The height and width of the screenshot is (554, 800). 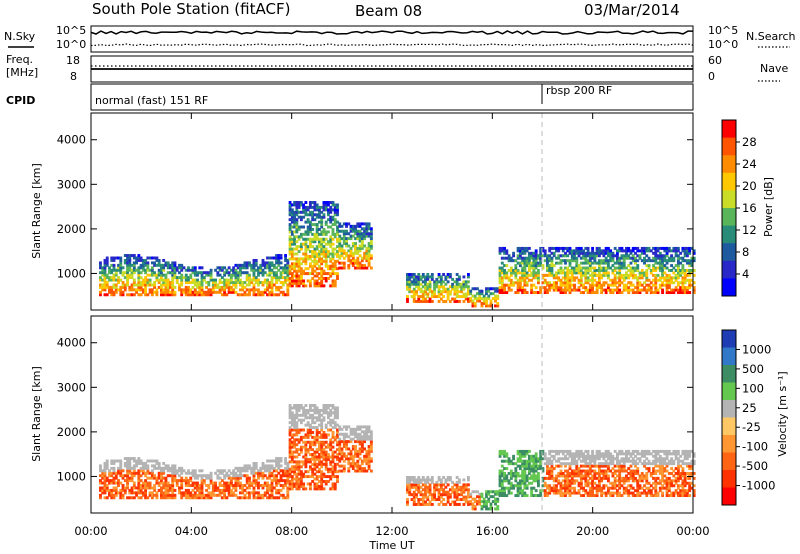 What do you see at coordinates (71, 44) in the screenshot?
I see `noise-tick-left-bottom: 10^0` at bounding box center [71, 44].